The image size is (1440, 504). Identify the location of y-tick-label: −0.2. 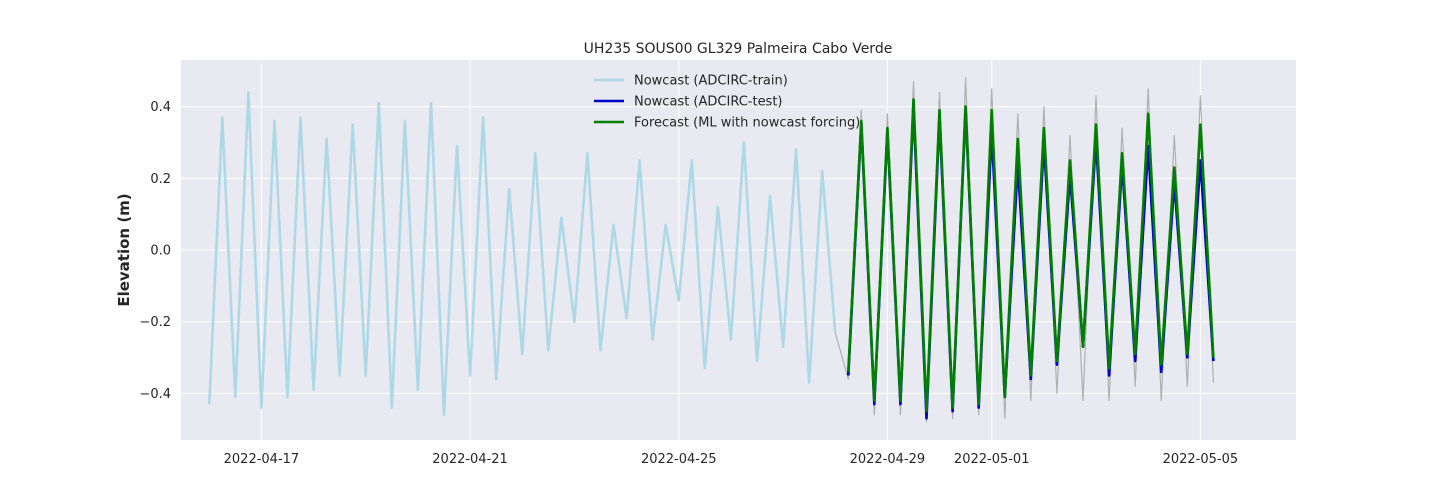
(155, 322).